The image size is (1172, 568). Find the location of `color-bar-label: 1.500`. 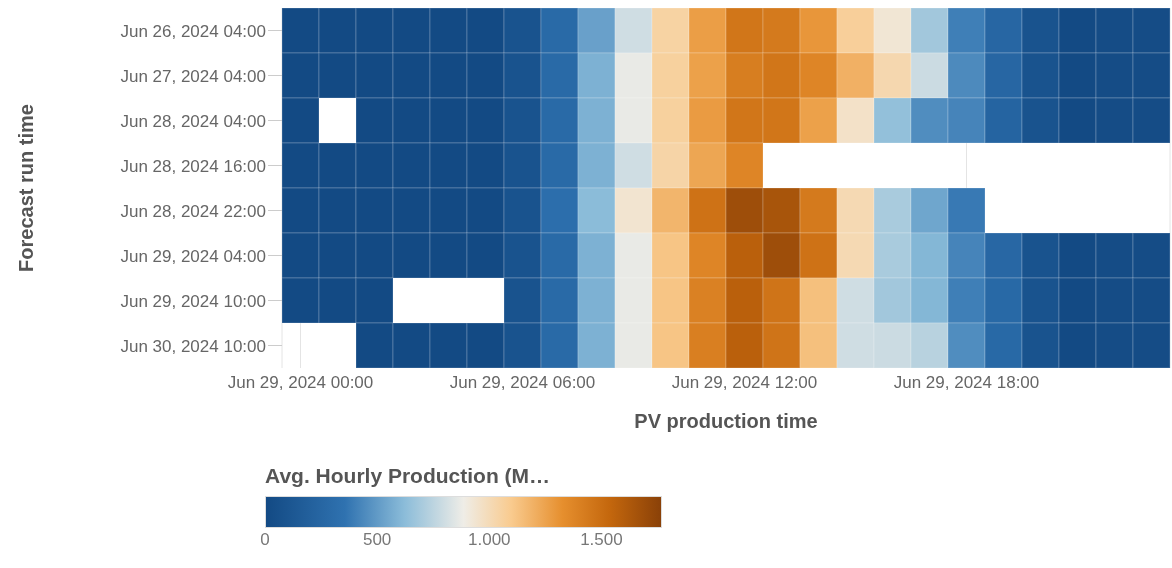

color-bar-label: 1.500 is located at coordinates (601, 540).